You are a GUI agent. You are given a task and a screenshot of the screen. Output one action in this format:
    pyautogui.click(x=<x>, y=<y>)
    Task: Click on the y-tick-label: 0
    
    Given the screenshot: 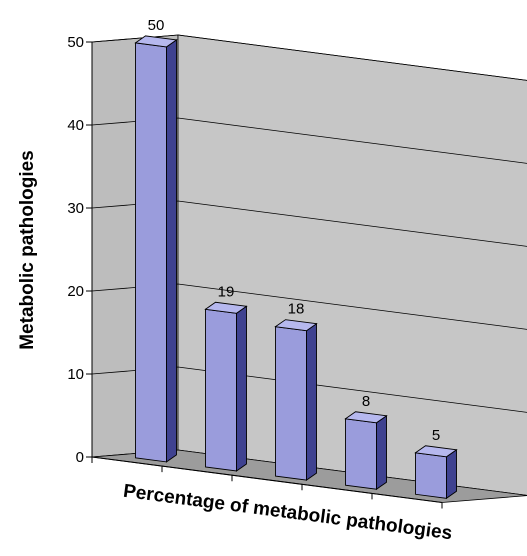 What is the action you would take?
    pyautogui.click(x=80, y=457)
    